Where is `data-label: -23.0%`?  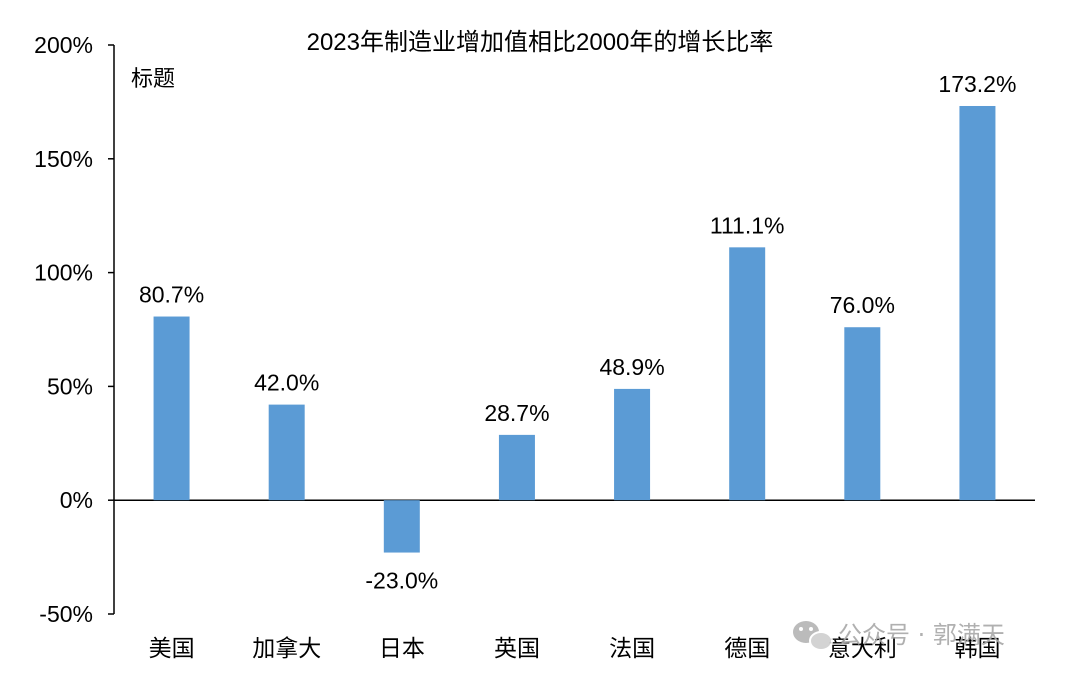 data-label: -23.0% is located at coordinates (401, 581).